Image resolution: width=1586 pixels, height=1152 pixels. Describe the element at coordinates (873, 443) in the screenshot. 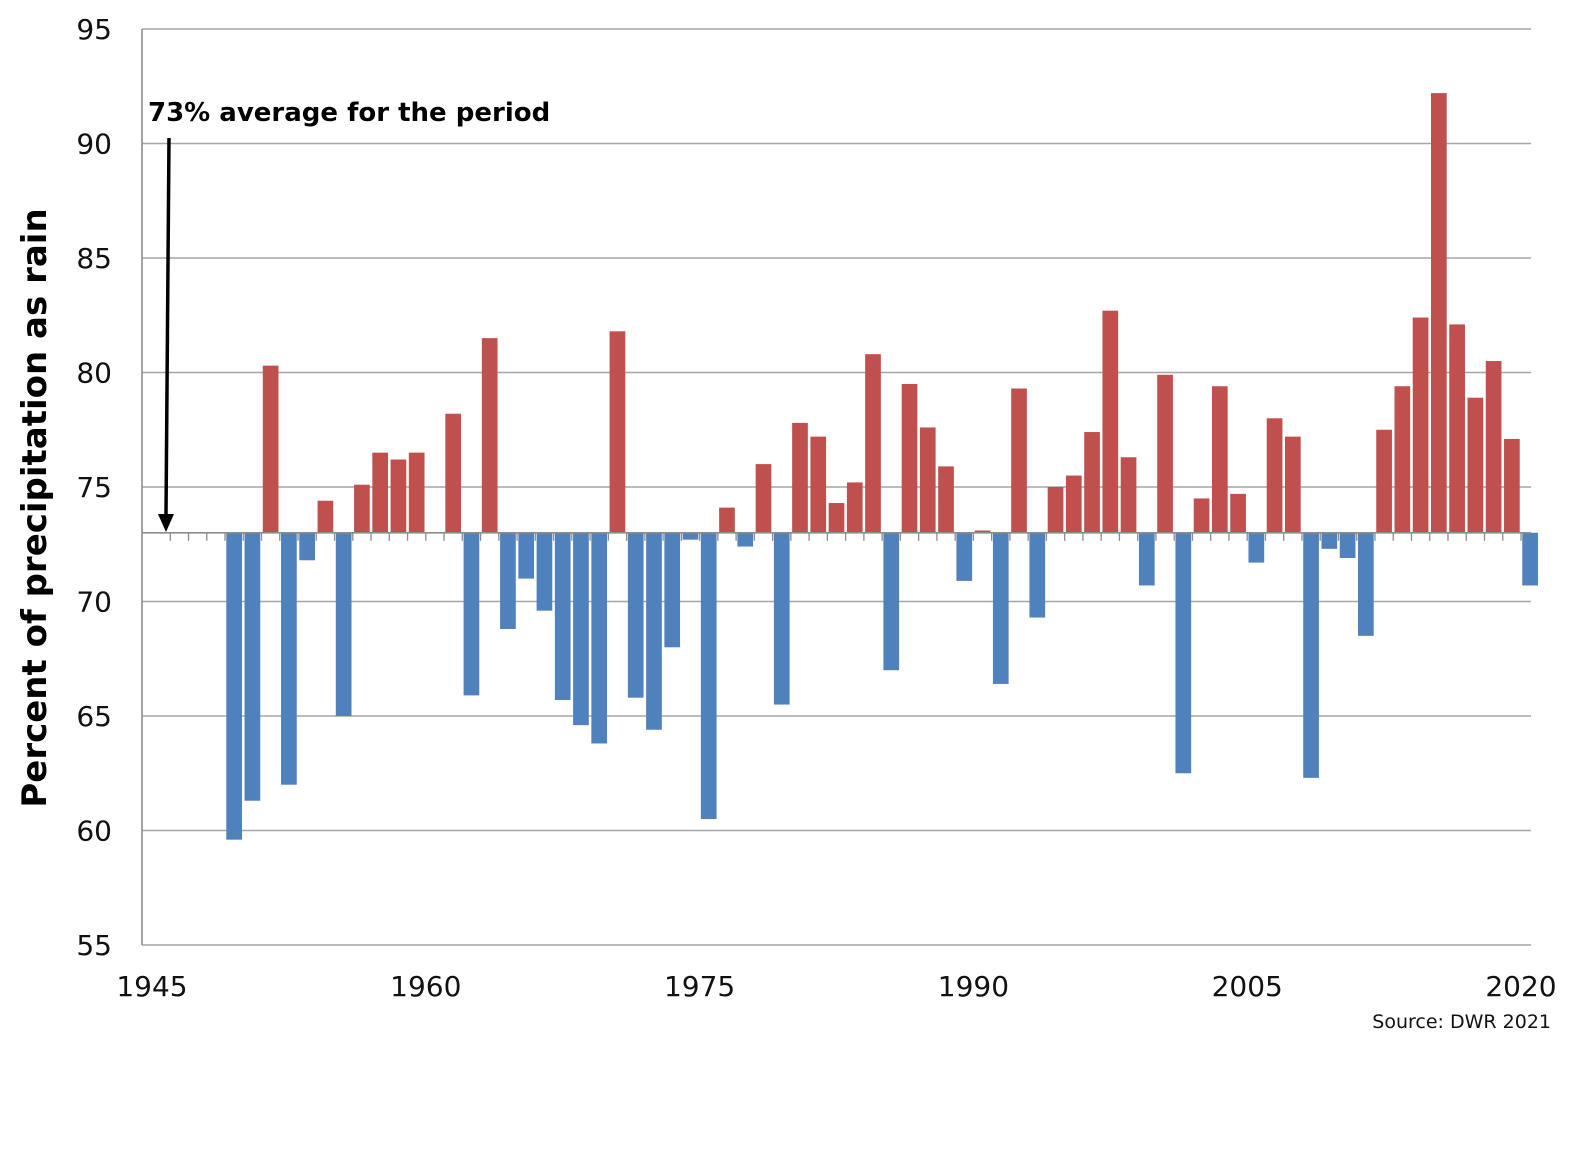

I see `bar-1984` at that location.